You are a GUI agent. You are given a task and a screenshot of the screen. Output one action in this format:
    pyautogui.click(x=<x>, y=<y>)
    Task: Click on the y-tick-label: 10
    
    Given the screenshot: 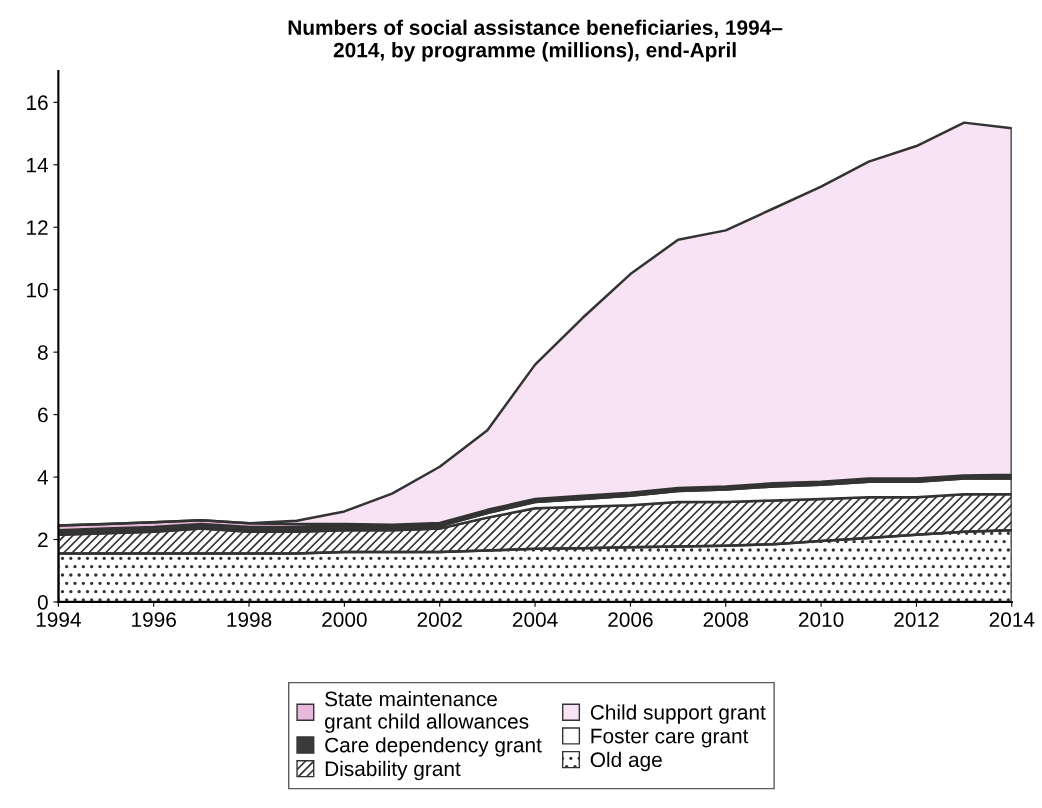 What is the action you would take?
    pyautogui.click(x=37, y=290)
    